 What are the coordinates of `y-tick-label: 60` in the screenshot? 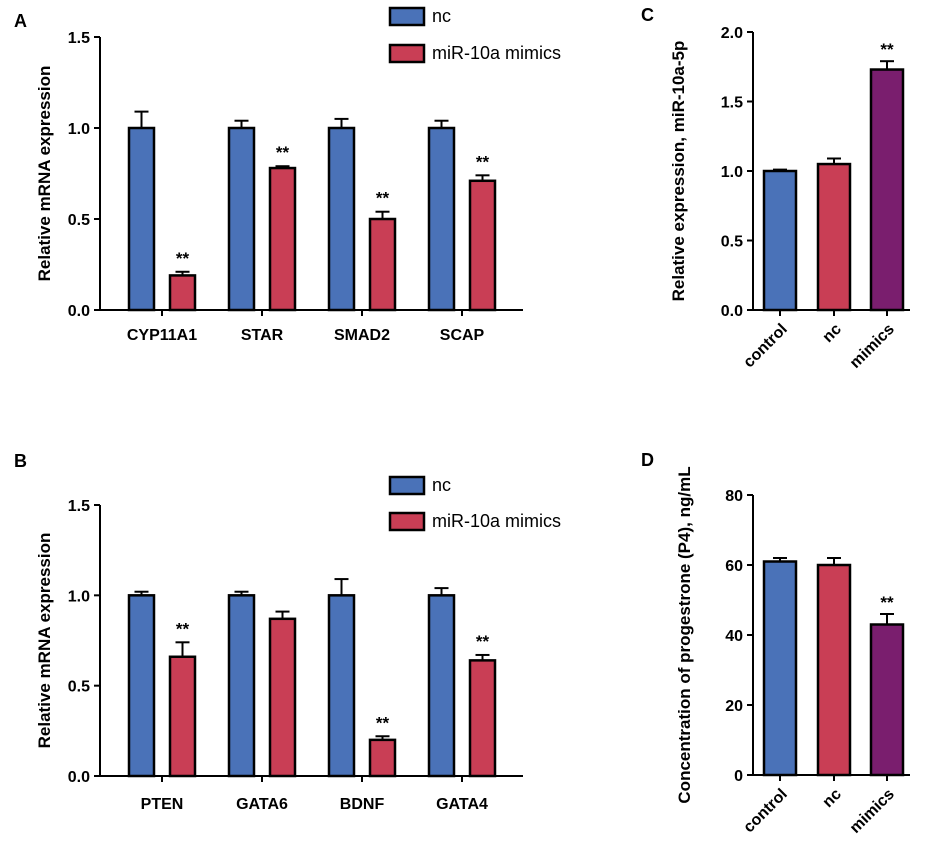 It's located at (734, 566).